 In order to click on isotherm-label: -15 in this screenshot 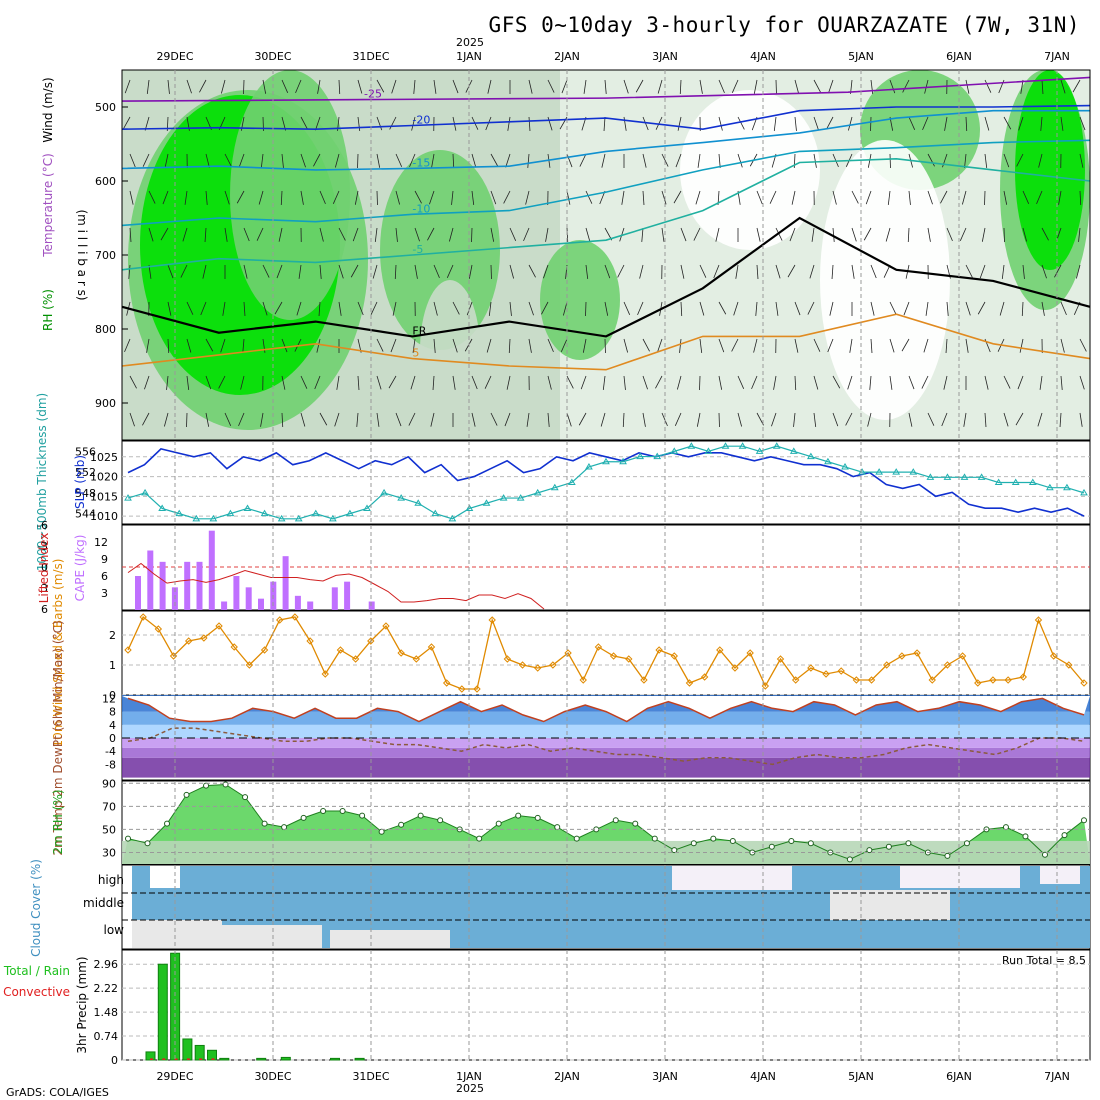, I will do `click(421, 162)`.